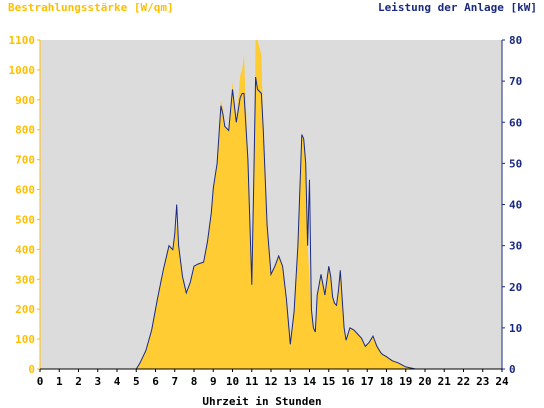 This screenshot has width=544, height=408. Describe the element at coordinates (512, 369) in the screenshot. I see `right-tick-label: 0` at that location.